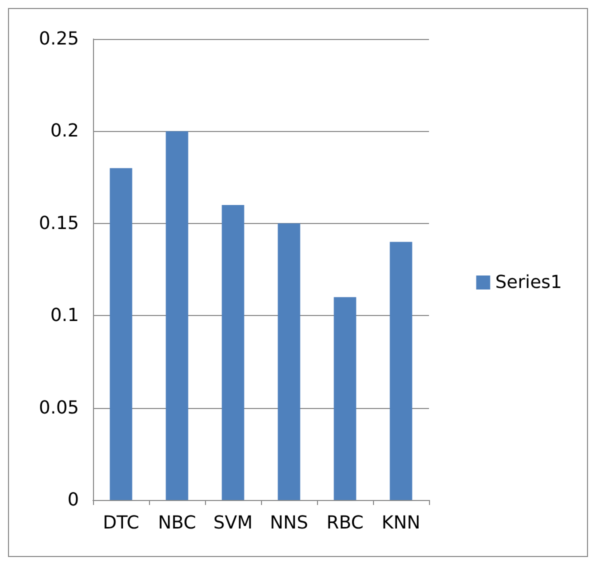 This screenshot has height=567, width=598. Describe the element at coordinates (58, 223) in the screenshot. I see `y-tick-label: 0.15` at that location.